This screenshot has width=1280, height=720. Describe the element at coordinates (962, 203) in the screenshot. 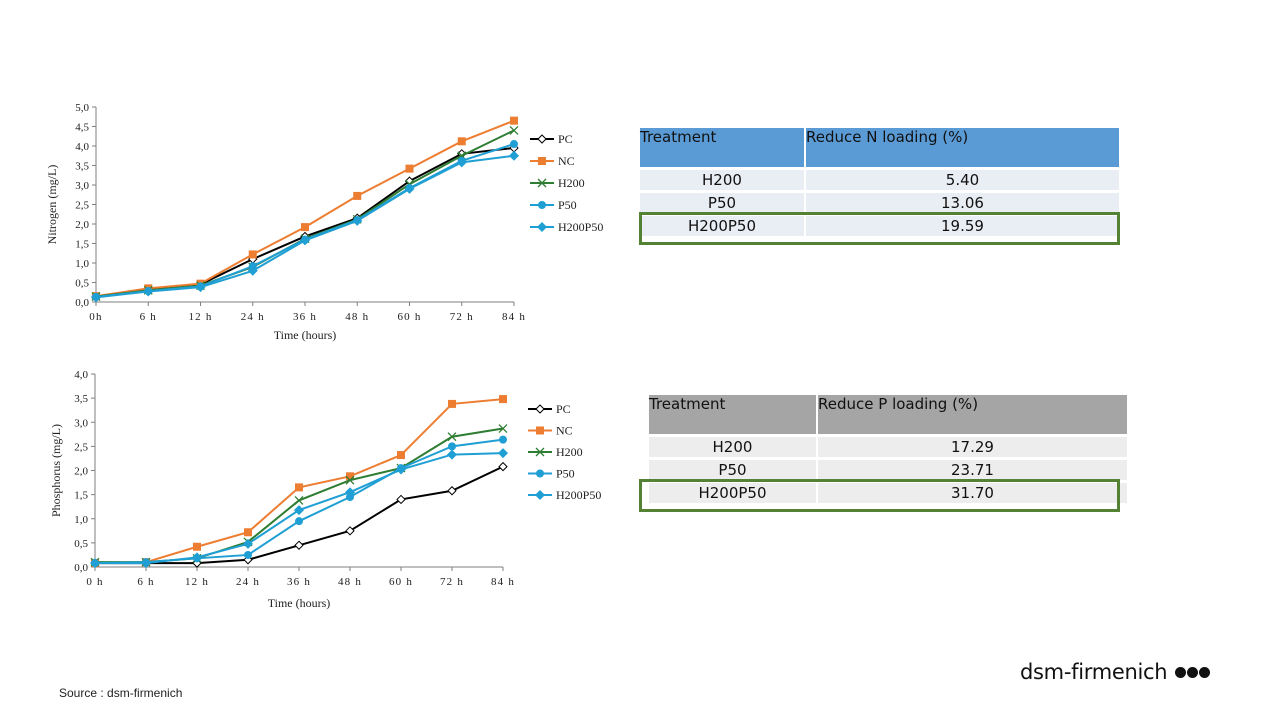

I see `value-cell: 13.06` at that location.